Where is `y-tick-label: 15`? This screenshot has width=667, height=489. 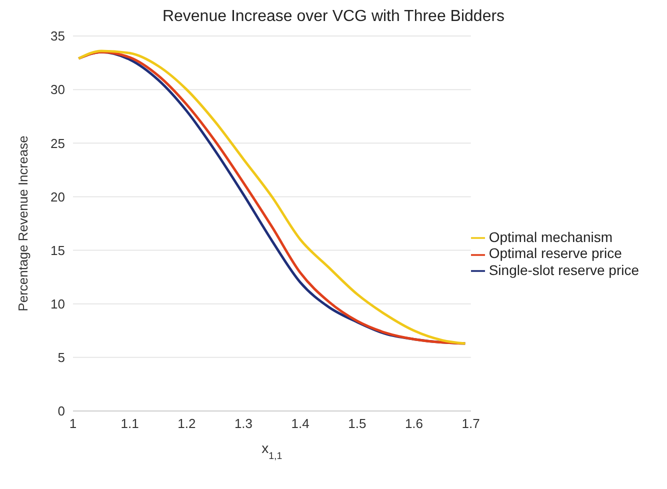 y-tick-label: 15 is located at coordinates (57, 250).